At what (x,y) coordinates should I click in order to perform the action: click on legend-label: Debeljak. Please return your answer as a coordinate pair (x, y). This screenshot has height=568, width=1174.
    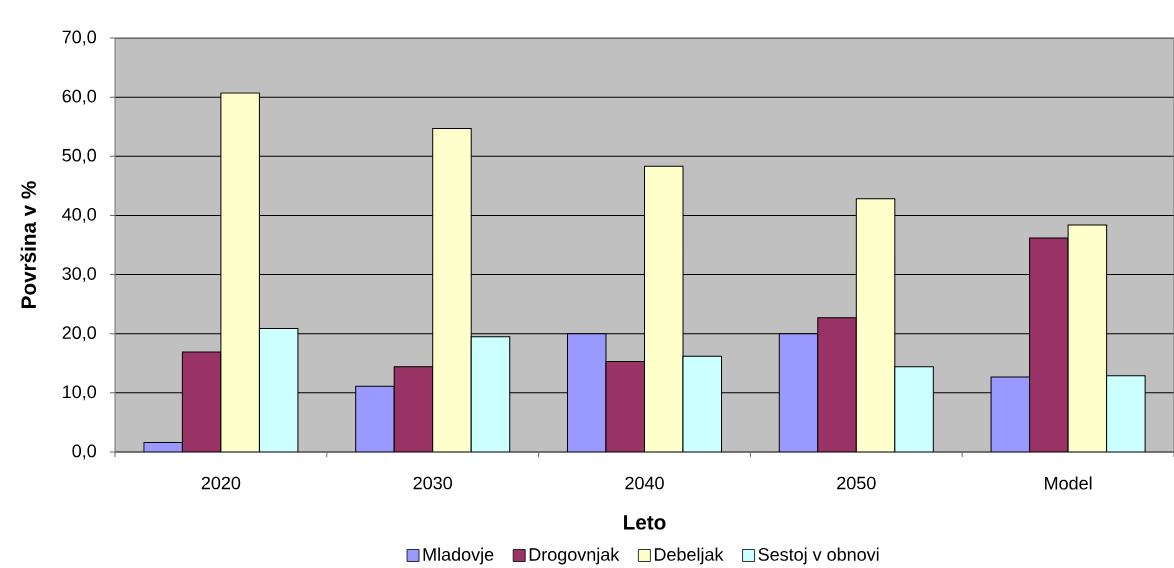
    Looking at the image, I should click on (689, 556).